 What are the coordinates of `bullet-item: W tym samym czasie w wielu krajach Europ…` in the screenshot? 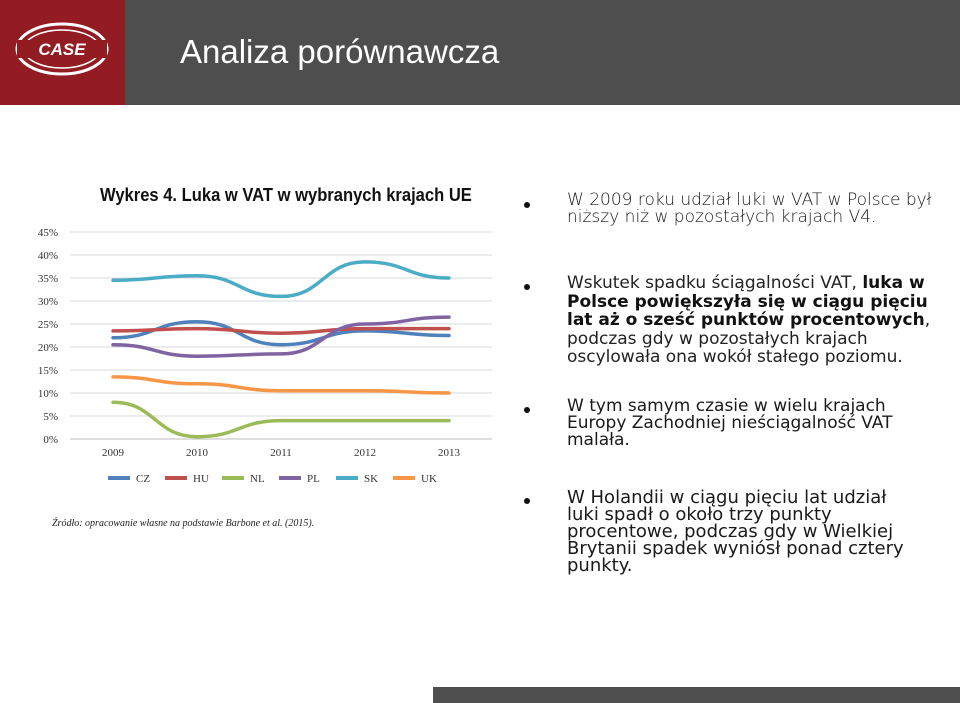 It's located at (734, 422).